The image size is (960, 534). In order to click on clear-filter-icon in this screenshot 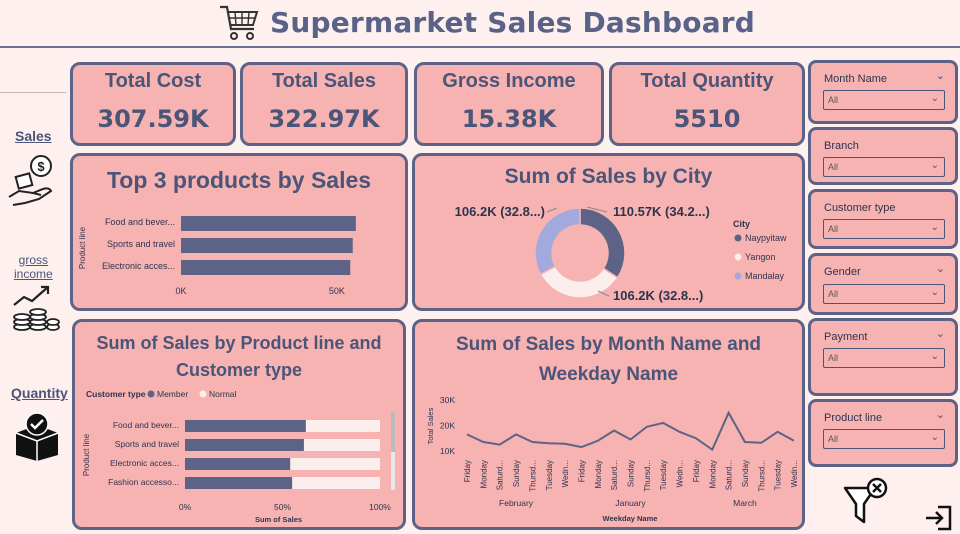, I will do `click(866, 502)`.